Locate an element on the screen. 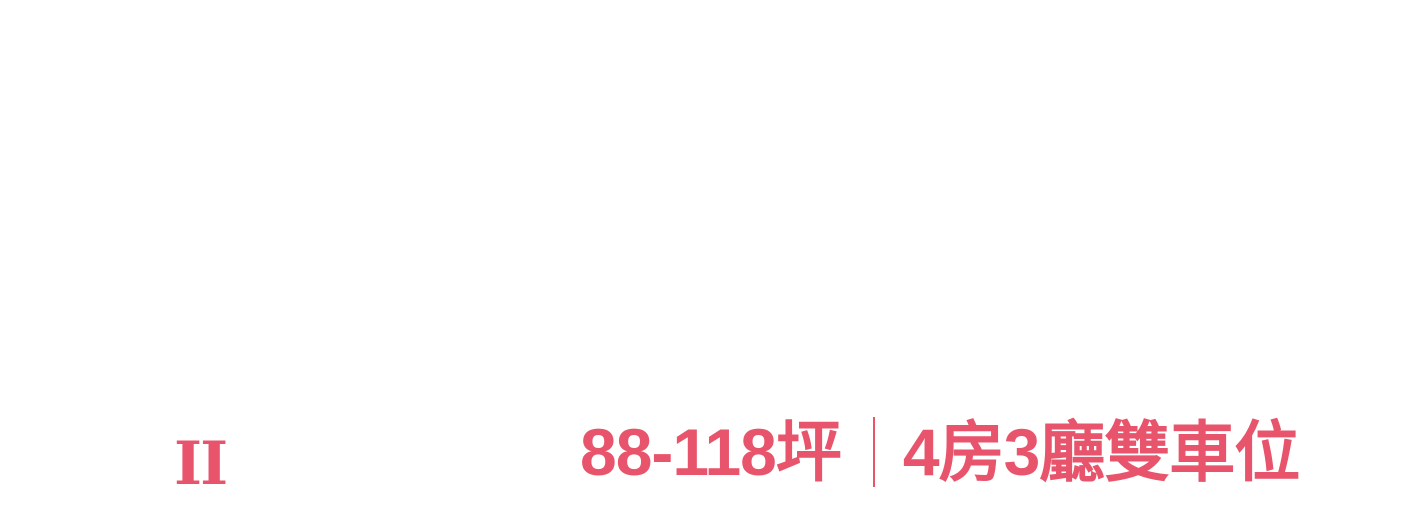  property-spec-line: 88-118坪 4房3廳雙車位 is located at coordinates (940, 452).